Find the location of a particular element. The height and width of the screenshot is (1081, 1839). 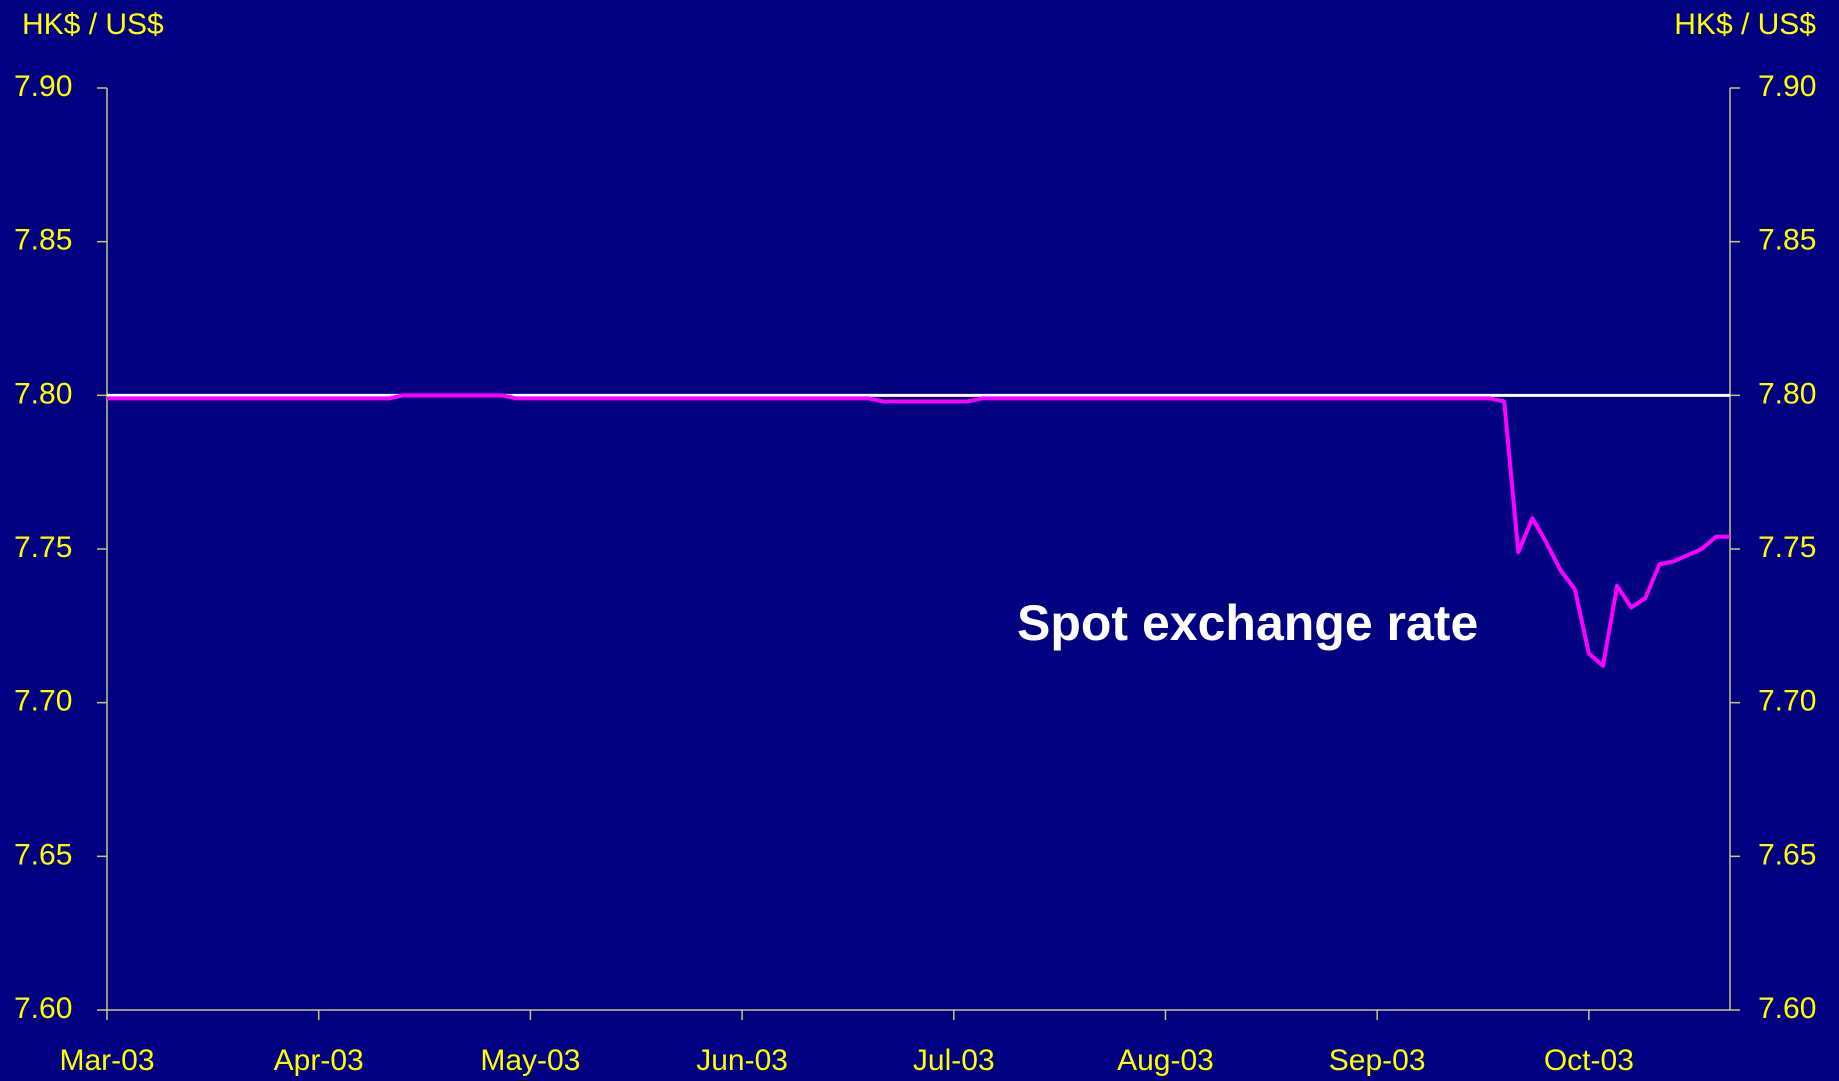

y2-tick-label: 7.60 is located at coordinates (1787, 1008).